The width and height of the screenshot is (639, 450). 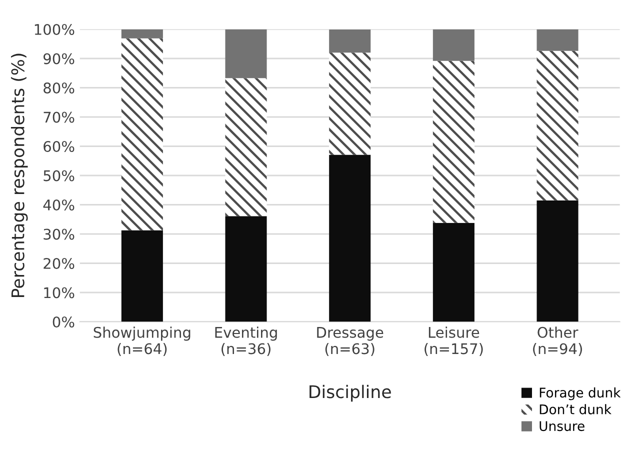 I want to click on x-axis-title: Discipline, so click(x=350, y=393).